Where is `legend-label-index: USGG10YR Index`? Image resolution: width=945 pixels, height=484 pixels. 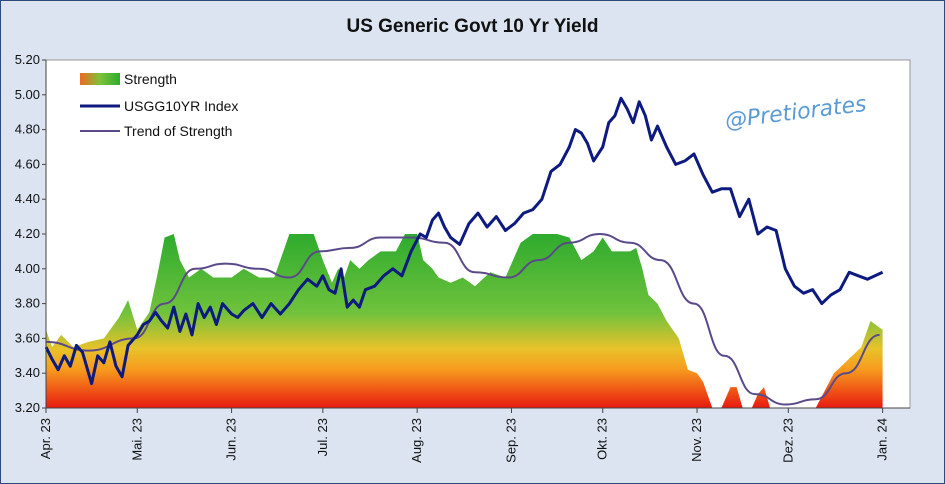 legend-label-index: USGG10YR Index is located at coordinates (181, 106).